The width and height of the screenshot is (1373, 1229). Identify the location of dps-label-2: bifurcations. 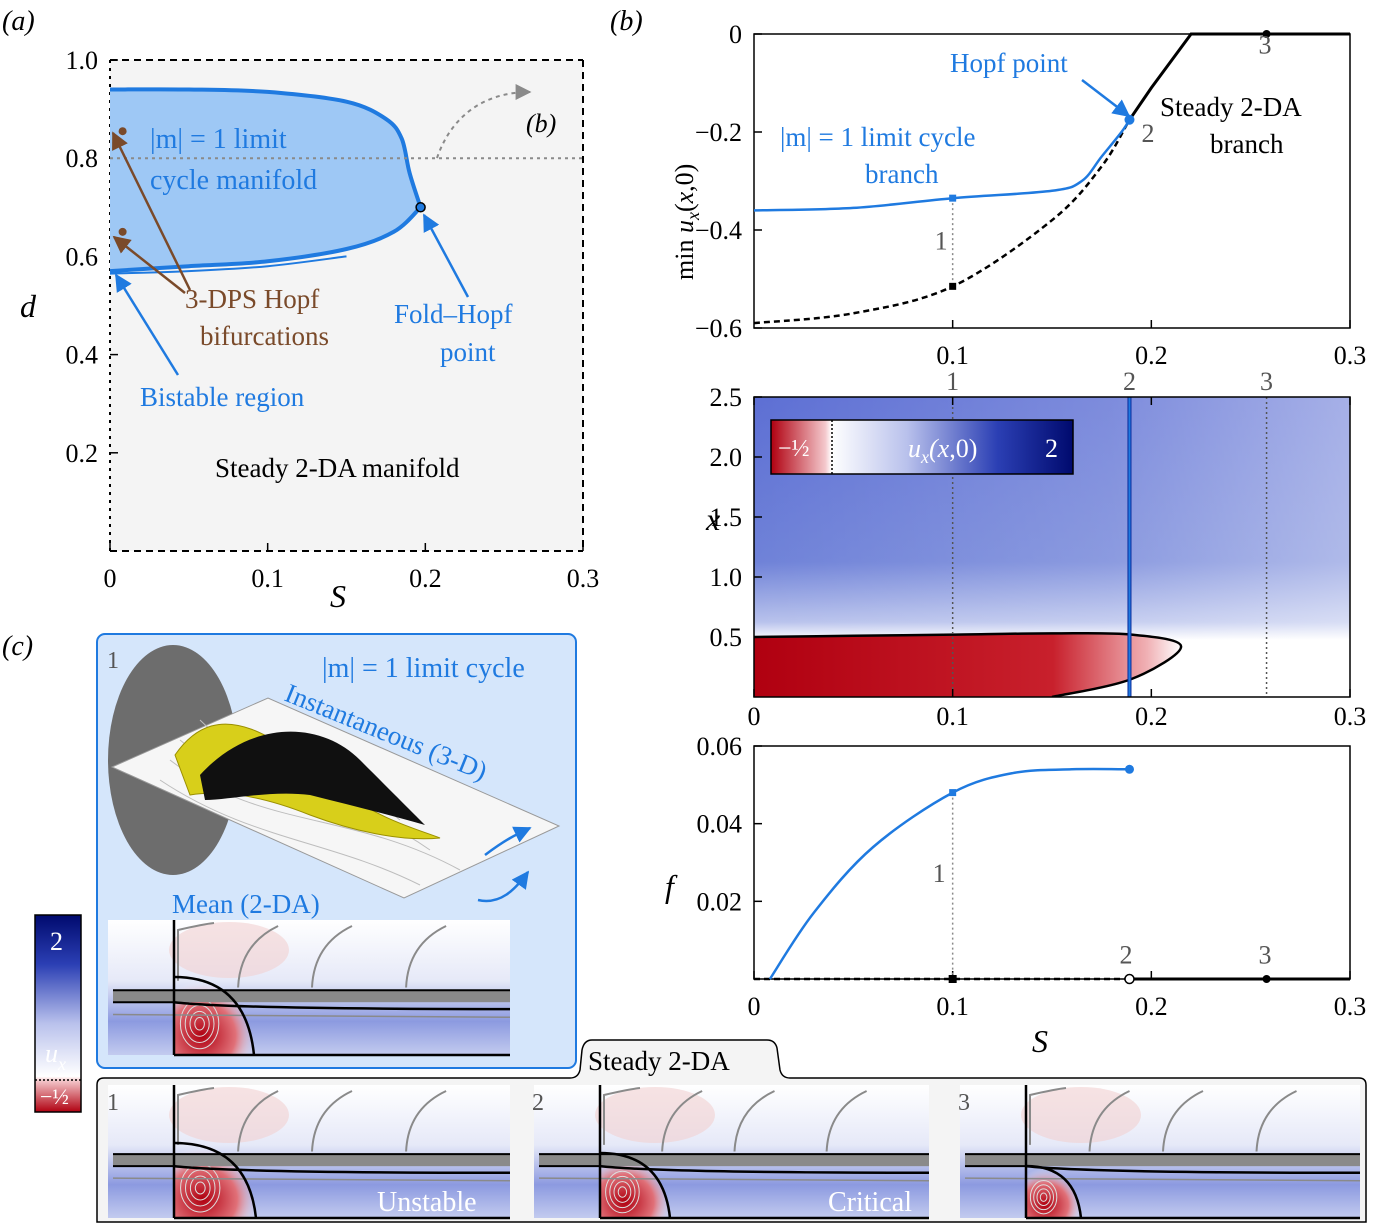
(264, 336).